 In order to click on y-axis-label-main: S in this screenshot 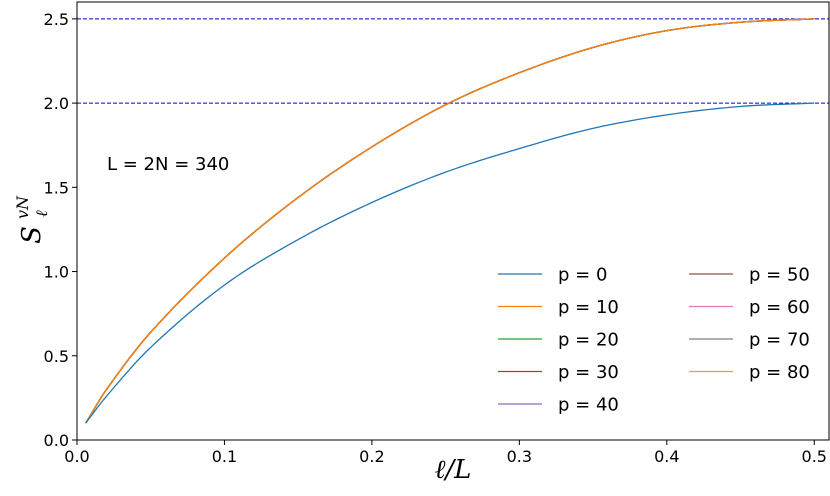, I will do `click(32, 235)`.